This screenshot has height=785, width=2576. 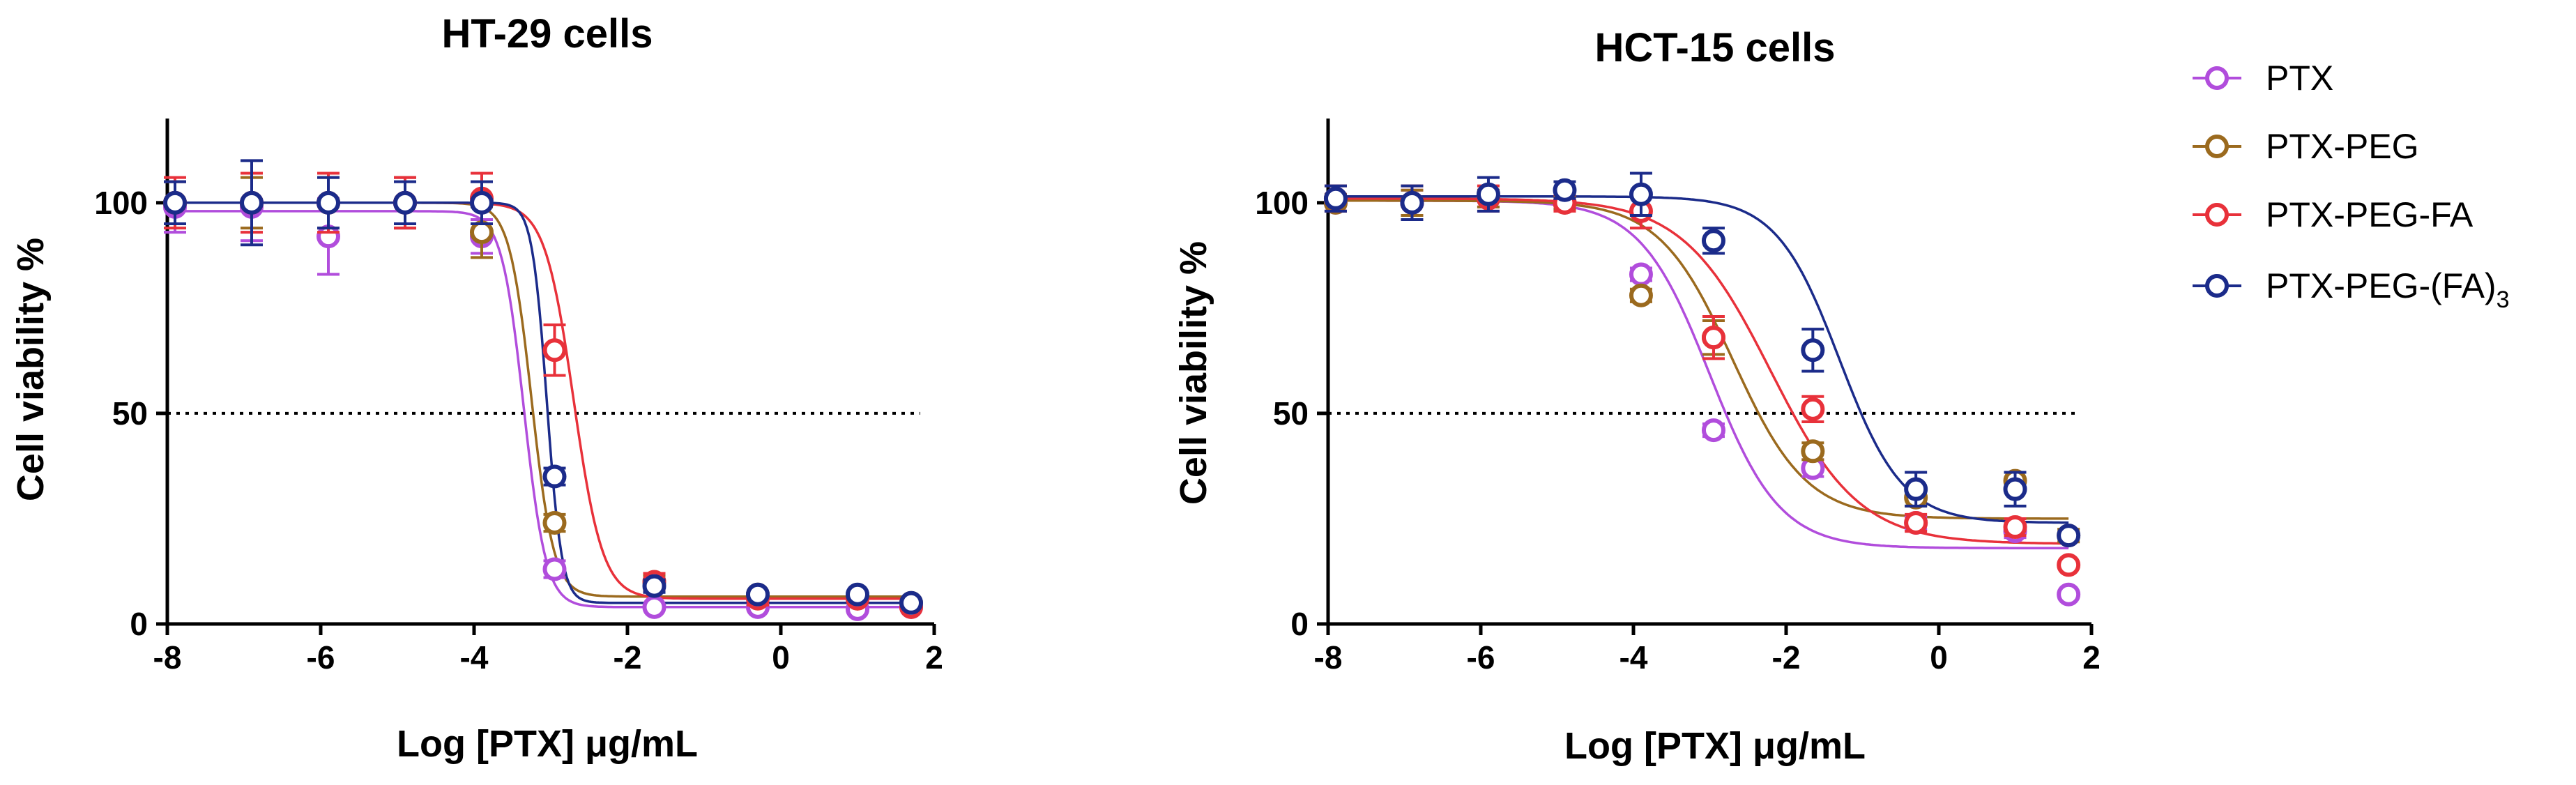 What do you see at coordinates (2381, 285) in the screenshot?
I see `legend-label-main: PTX-PEG-(FA)` at bounding box center [2381, 285].